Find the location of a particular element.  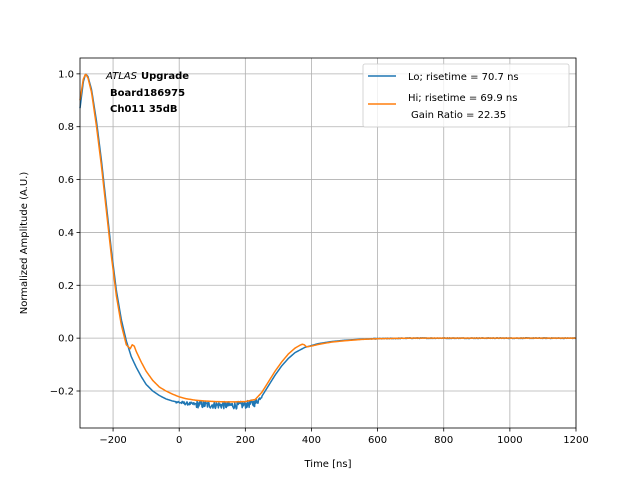

annotation-board: Board186975 is located at coordinates (147, 93).